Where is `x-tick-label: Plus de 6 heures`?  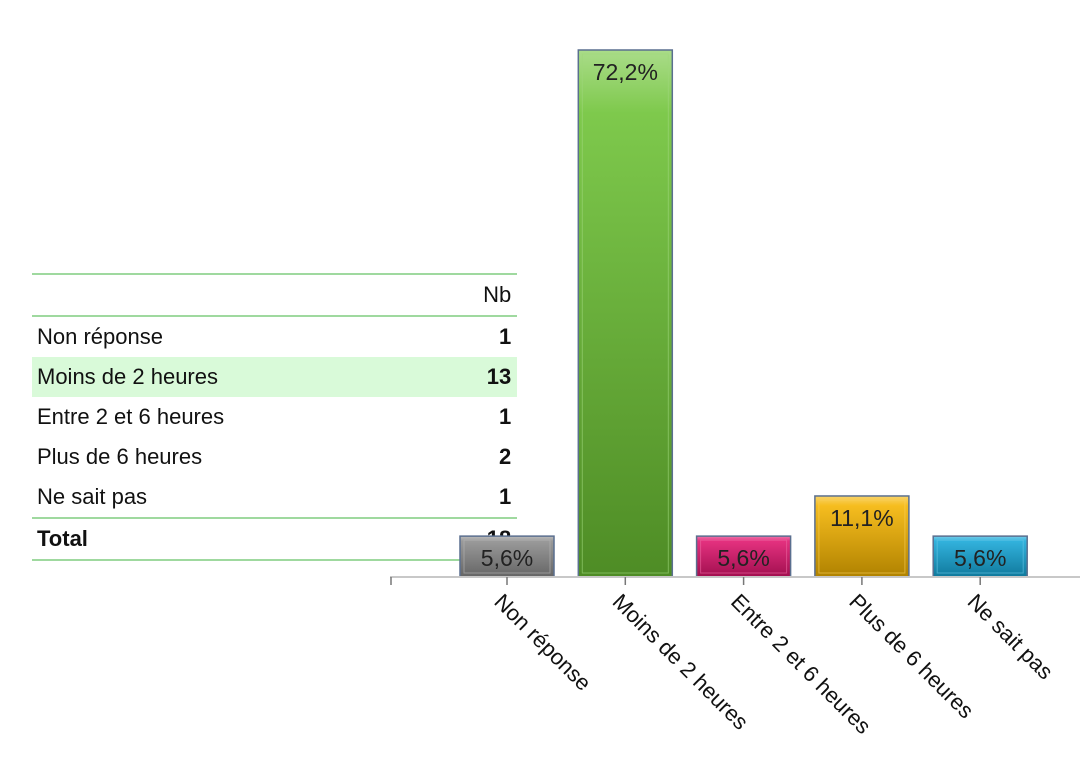 x-tick-label: Plus de 6 heures is located at coordinates (911, 656).